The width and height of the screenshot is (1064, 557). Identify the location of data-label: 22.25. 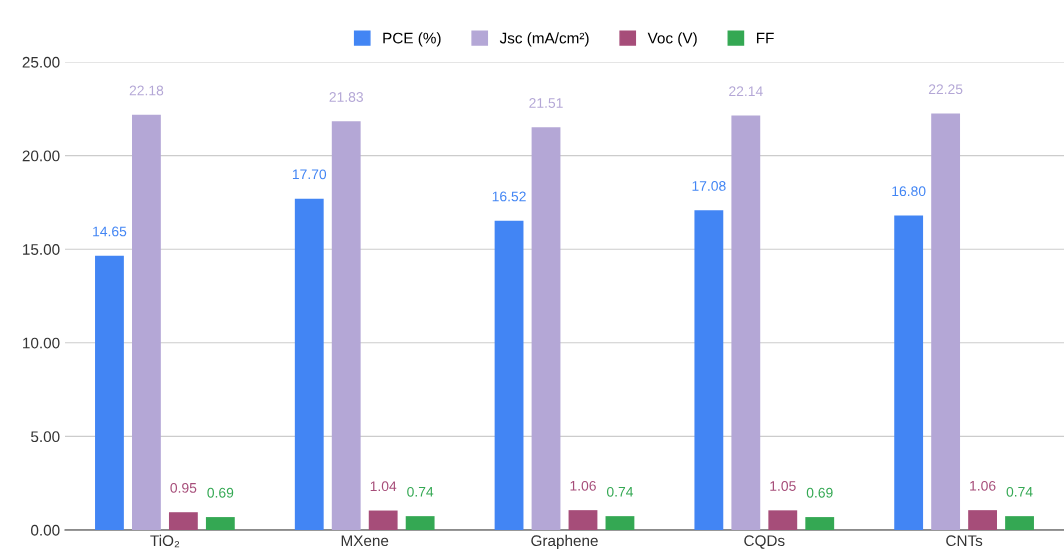
(945, 89).